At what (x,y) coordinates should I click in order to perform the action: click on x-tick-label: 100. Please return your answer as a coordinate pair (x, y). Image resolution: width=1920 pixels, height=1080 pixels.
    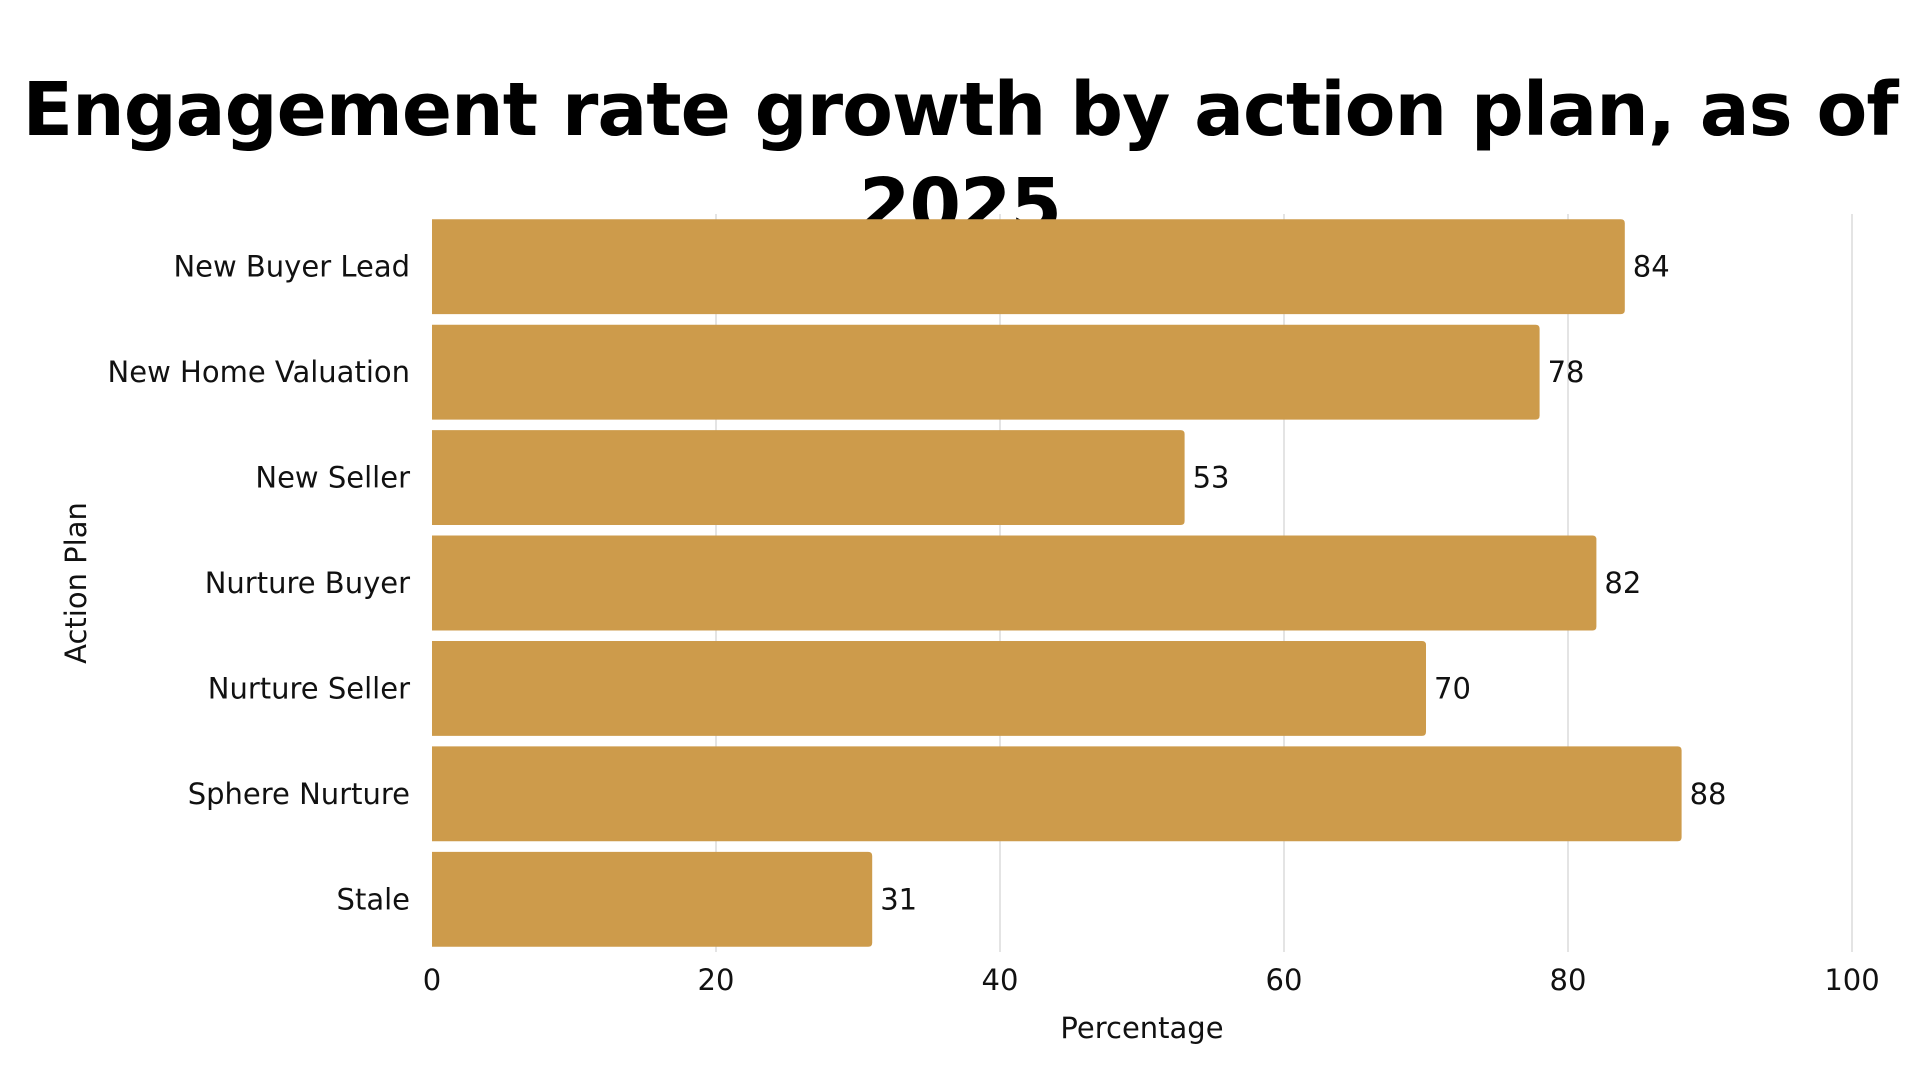
    Looking at the image, I should click on (1851, 980).